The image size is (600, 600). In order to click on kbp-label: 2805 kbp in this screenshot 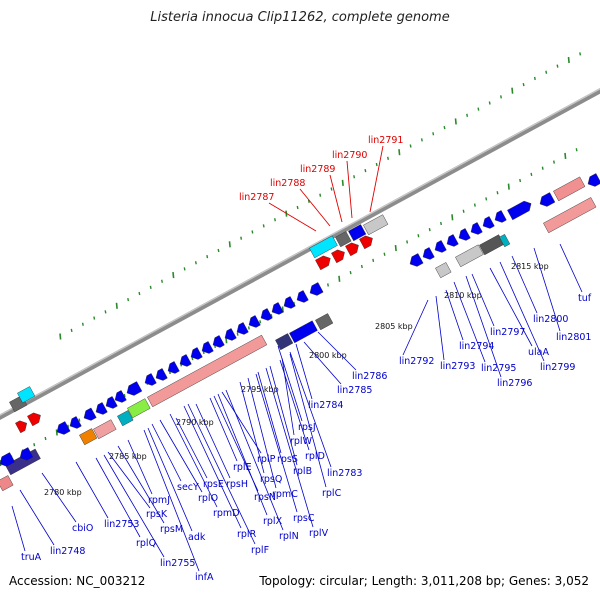, I will do `click(394, 326)`.